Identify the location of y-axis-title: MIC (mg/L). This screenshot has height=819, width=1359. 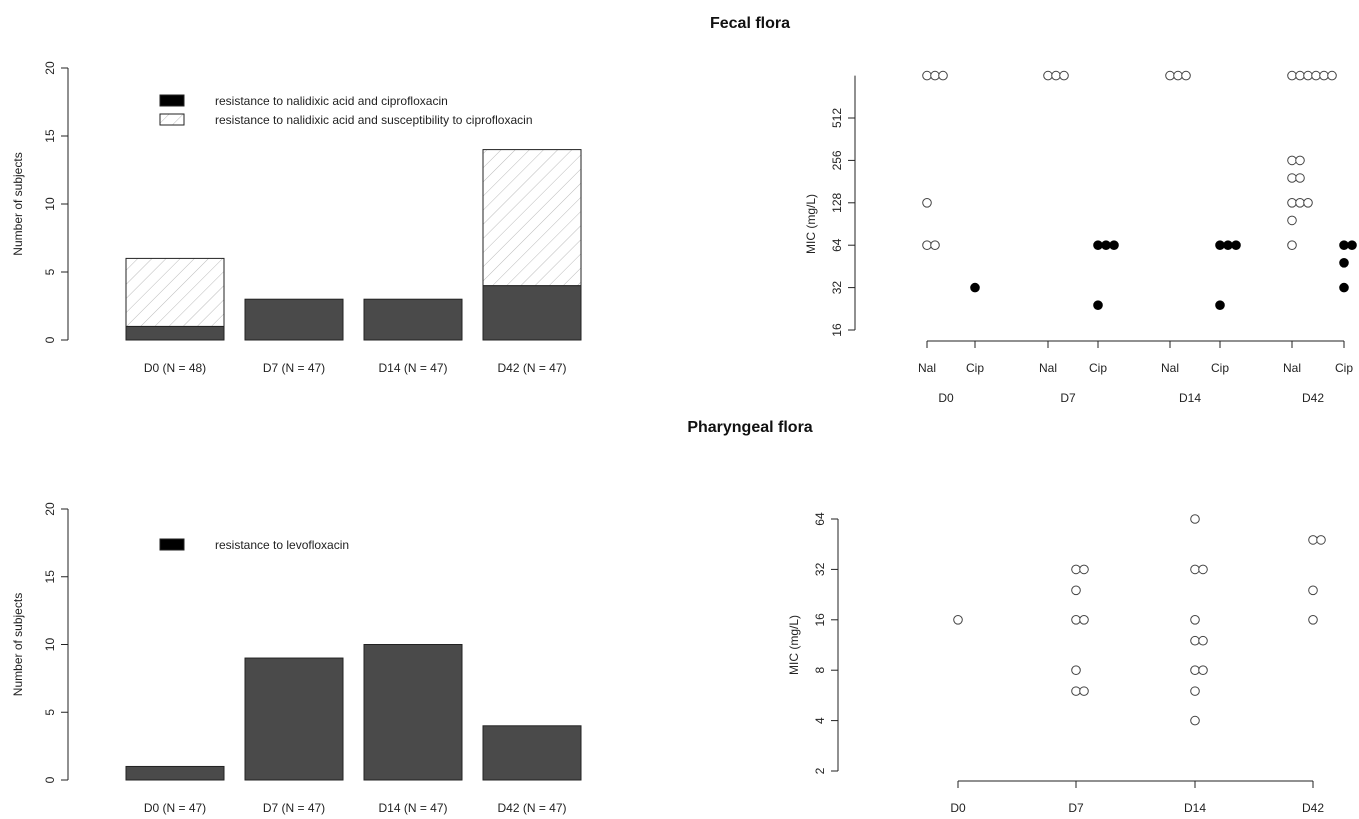
(794, 645).